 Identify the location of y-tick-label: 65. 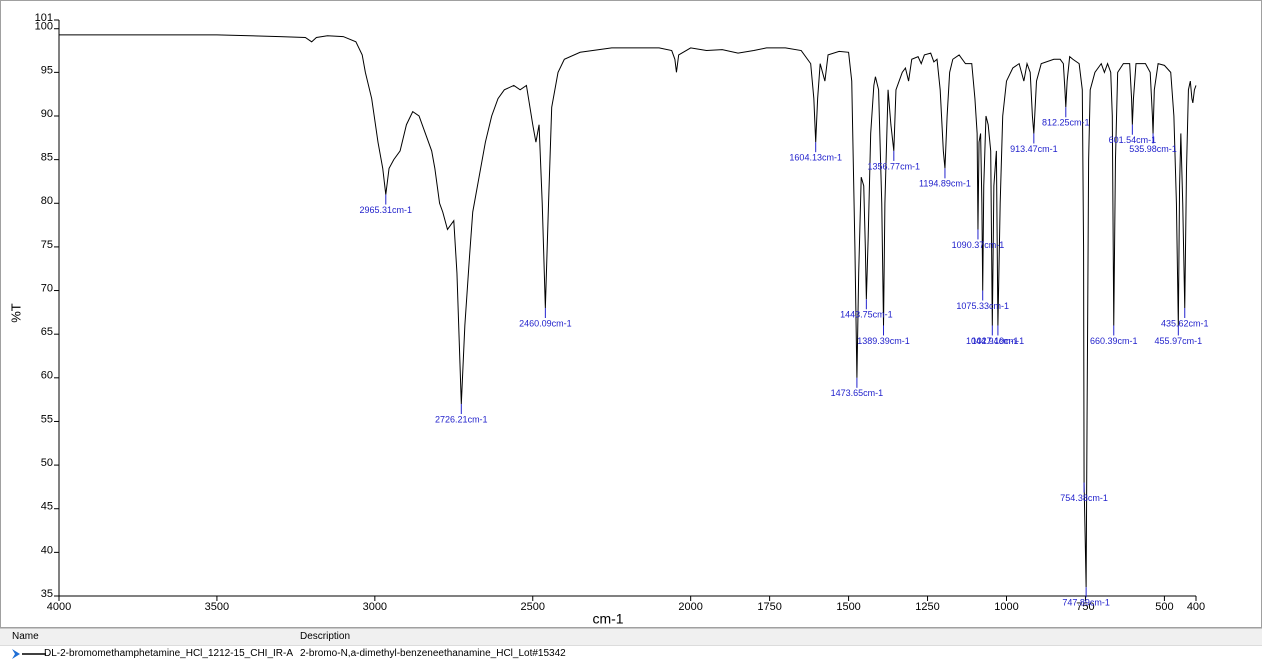
(47, 332).